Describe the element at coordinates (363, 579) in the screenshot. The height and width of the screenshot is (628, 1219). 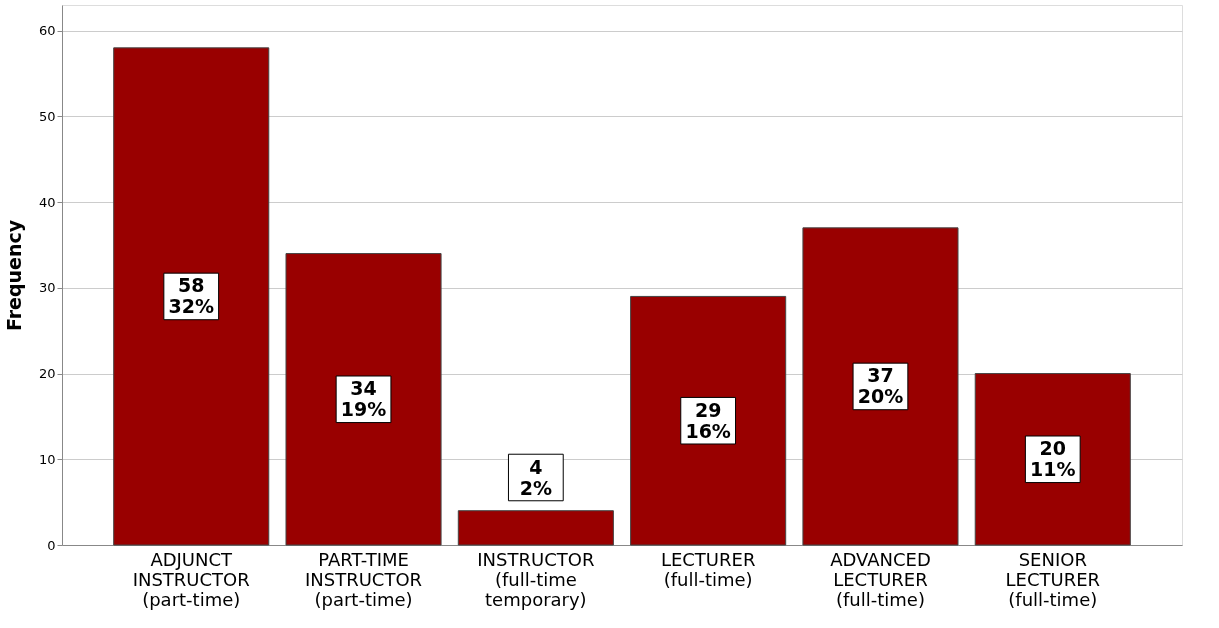
I see `x-tick-label: PART-TIME INSTRUCTOR (part-time)` at that location.